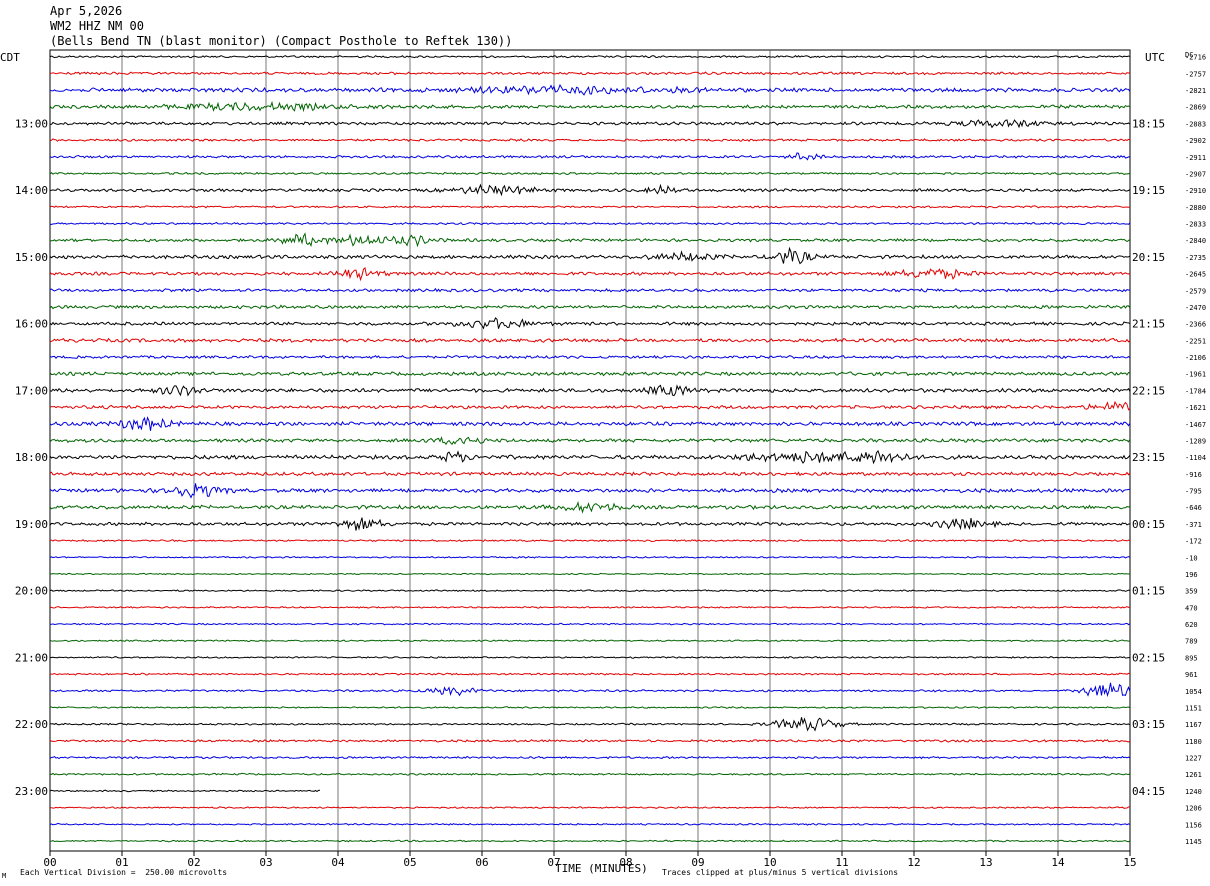 The height and width of the screenshot is (886, 1210). Describe the element at coordinates (31, 724) in the screenshot. I see `cdt-hour-label: 22:00` at that location.